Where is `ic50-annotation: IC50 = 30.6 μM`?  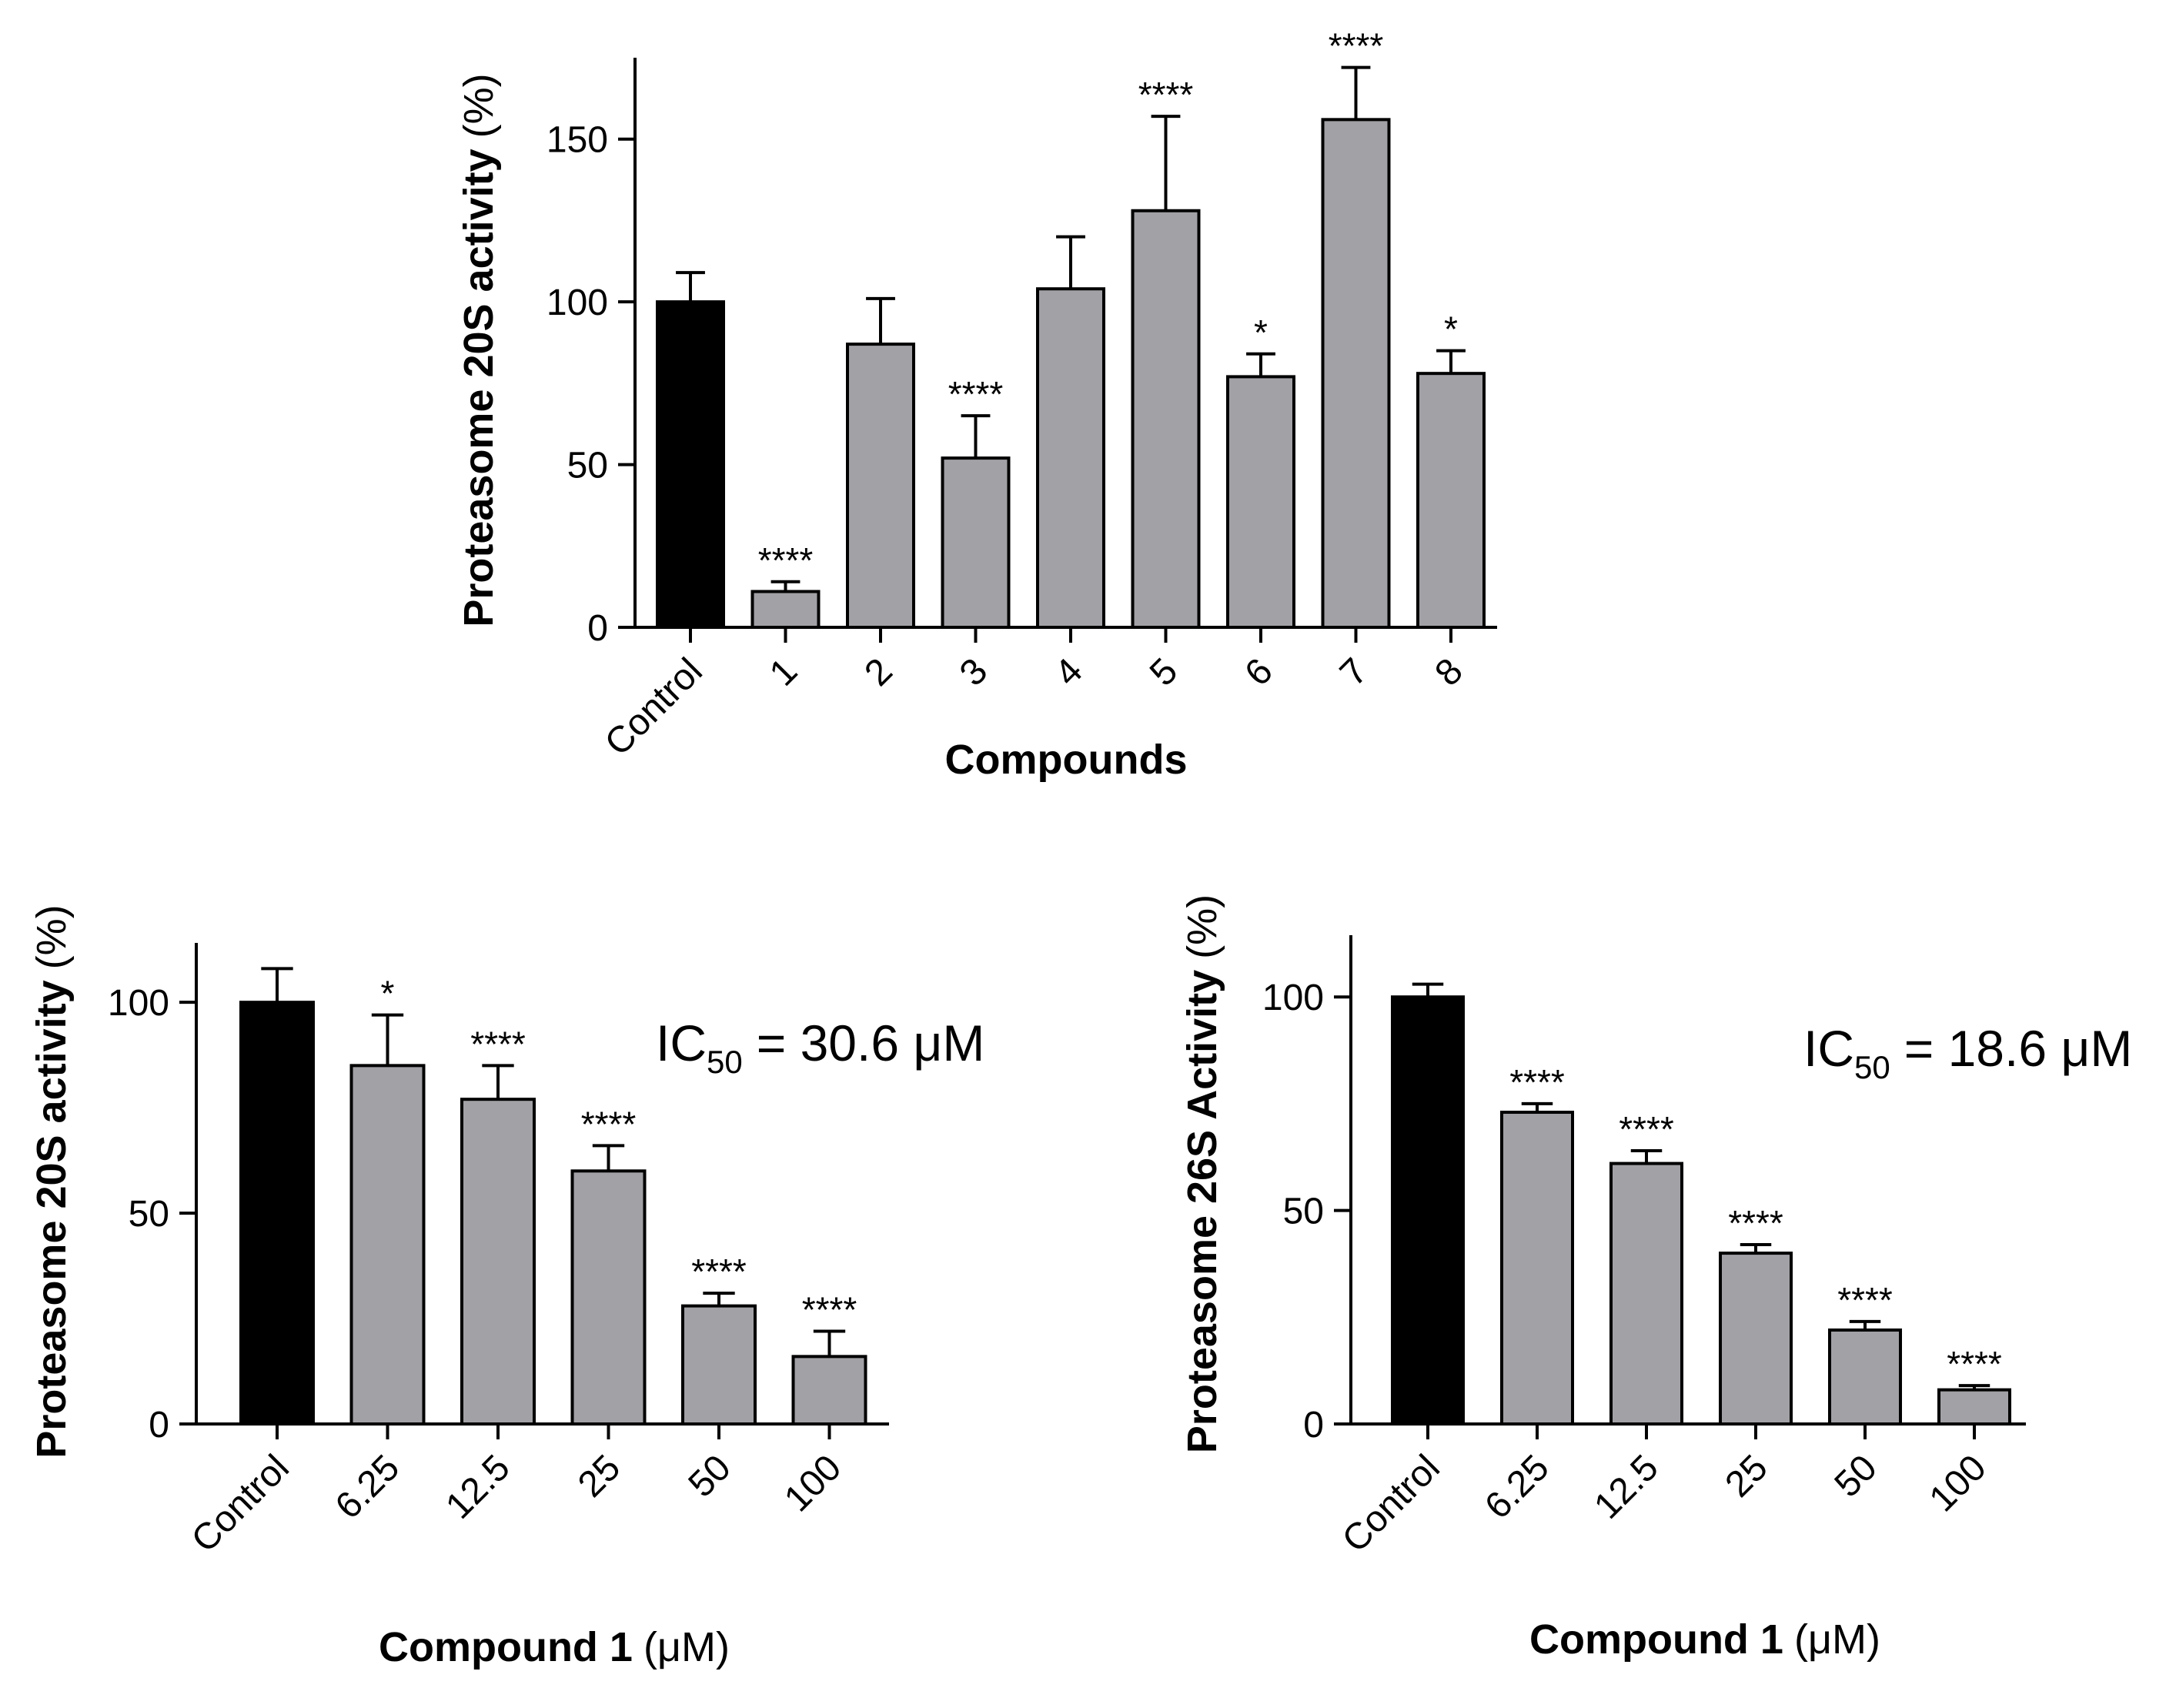
ic50-annotation: IC50 = 30.6 μM is located at coordinates (820, 1047).